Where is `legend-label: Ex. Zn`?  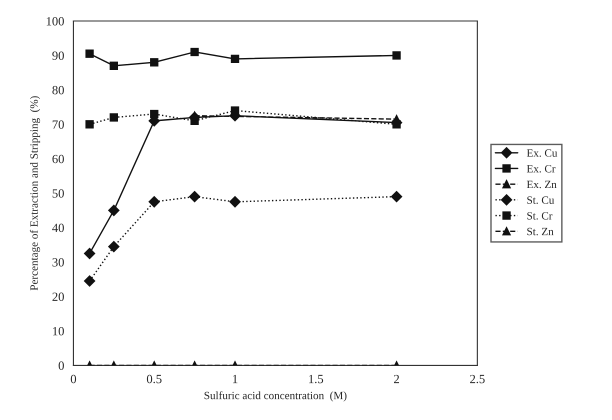
legend-label: Ex. Zn is located at coordinates (541, 184).